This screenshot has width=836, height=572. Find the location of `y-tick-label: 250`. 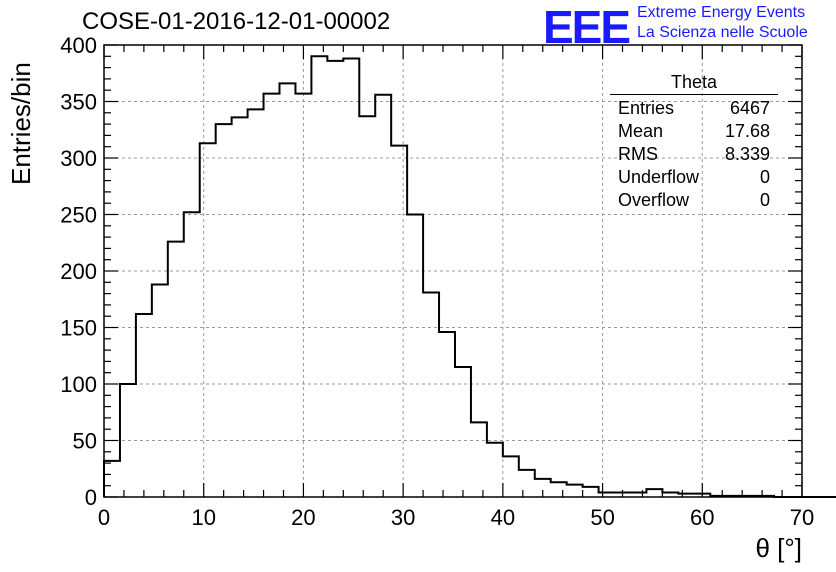

y-tick-label: 250 is located at coordinates (78, 215).